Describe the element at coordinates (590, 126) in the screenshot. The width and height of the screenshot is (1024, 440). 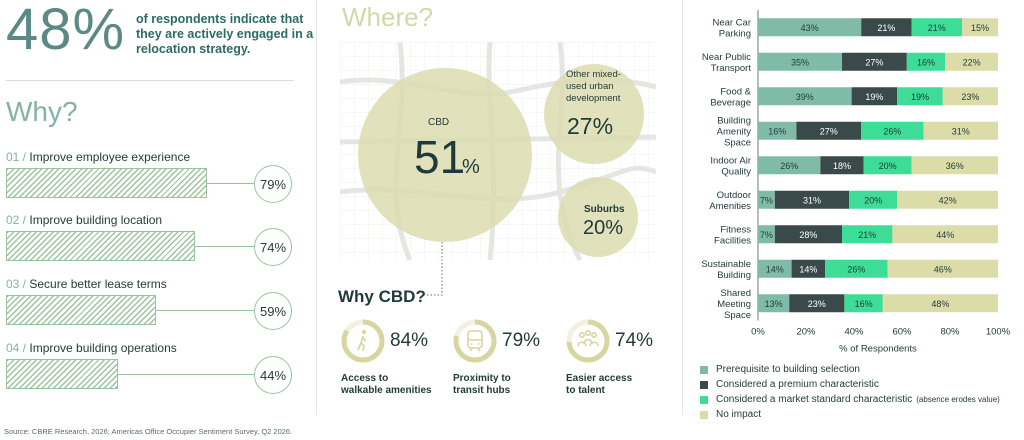
I see `mixed-use-value: 27%` at that location.